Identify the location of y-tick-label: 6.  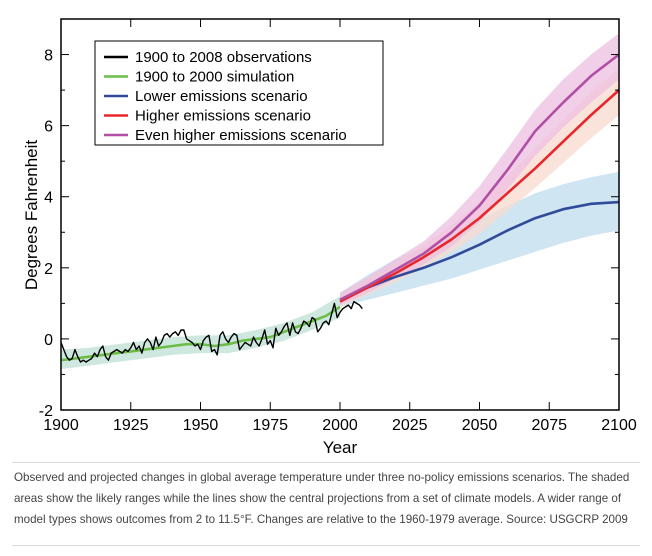
(48, 127).